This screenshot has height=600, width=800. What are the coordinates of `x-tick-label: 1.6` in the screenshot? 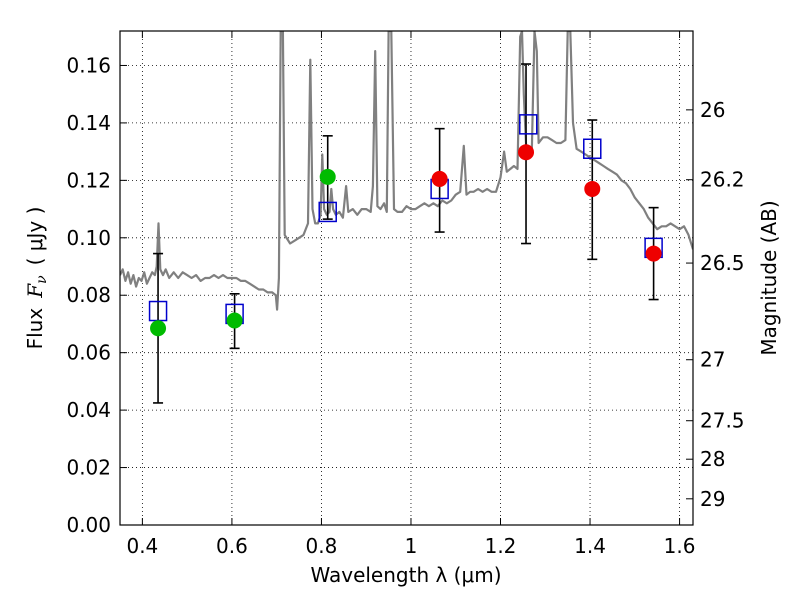 It's located at (680, 546).